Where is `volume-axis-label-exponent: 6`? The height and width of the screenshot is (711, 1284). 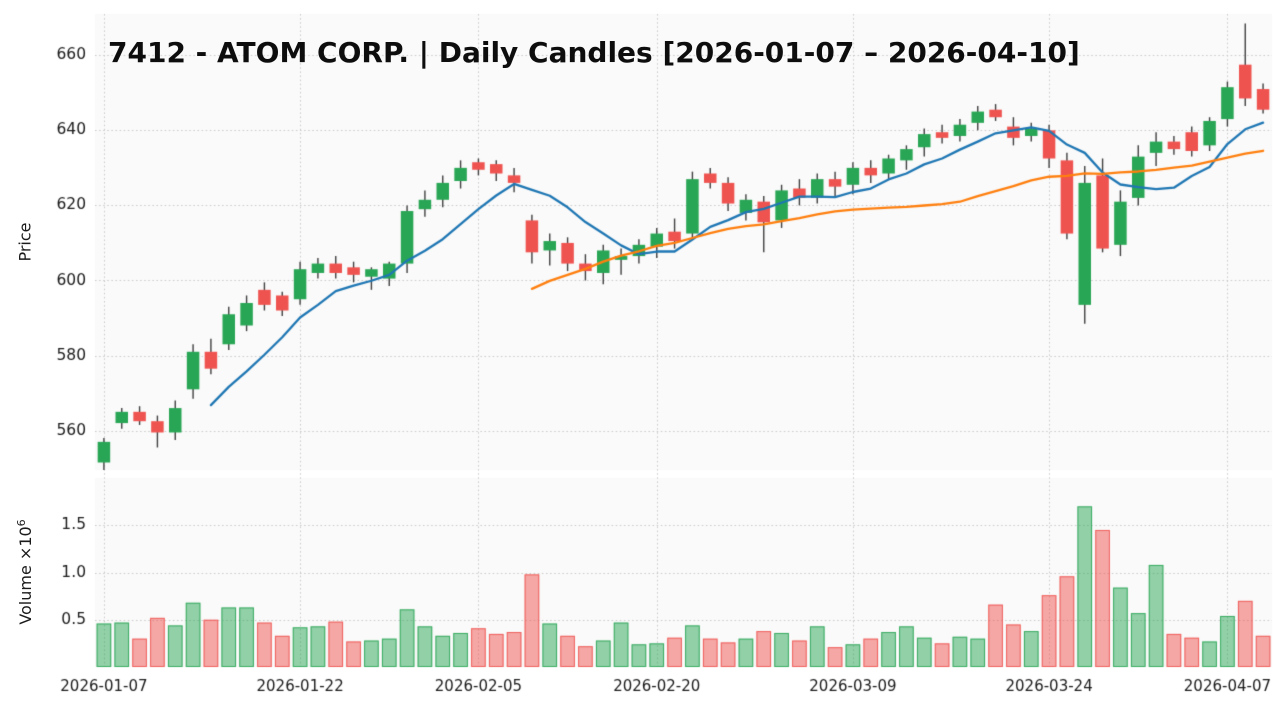
volume-axis-label-exponent: 6 is located at coordinates (21, 523).